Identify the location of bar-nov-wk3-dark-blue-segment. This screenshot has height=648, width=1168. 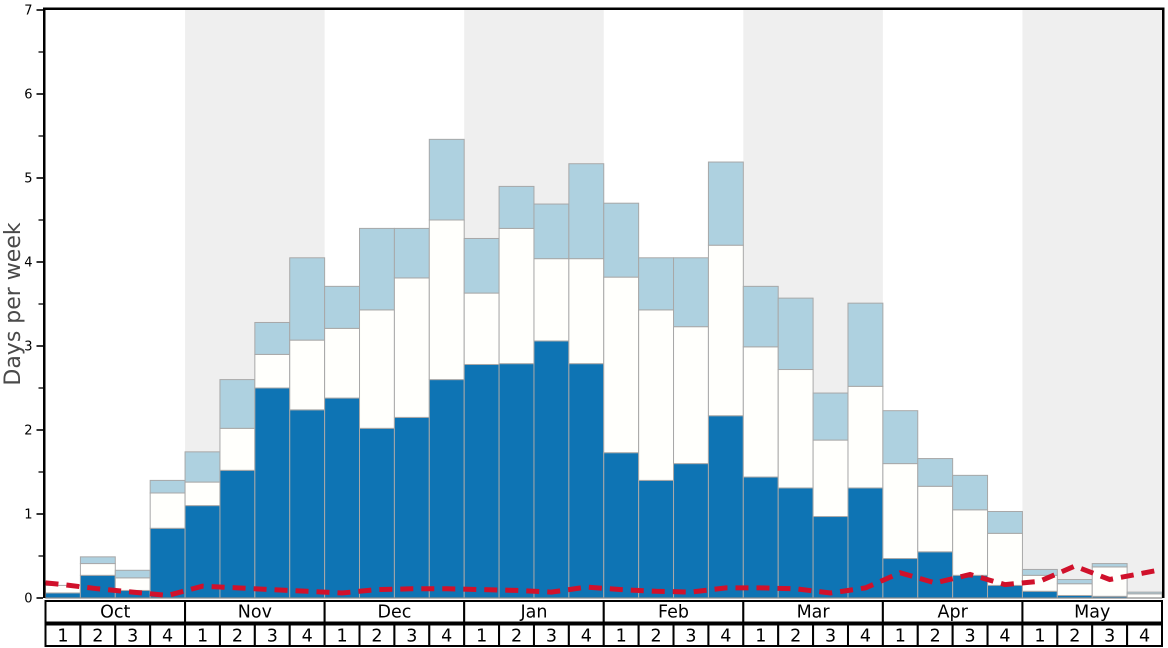
(272, 493).